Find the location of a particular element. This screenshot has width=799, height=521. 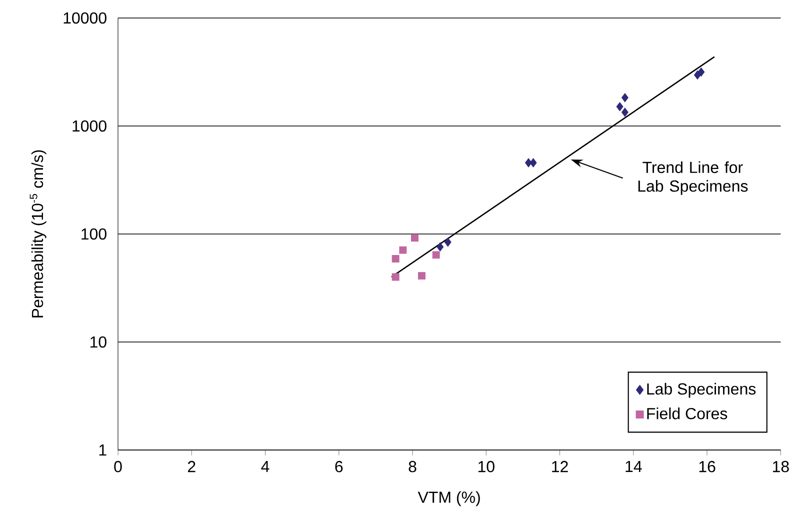

x-tick-label: 12 is located at coordinates (560, 466).